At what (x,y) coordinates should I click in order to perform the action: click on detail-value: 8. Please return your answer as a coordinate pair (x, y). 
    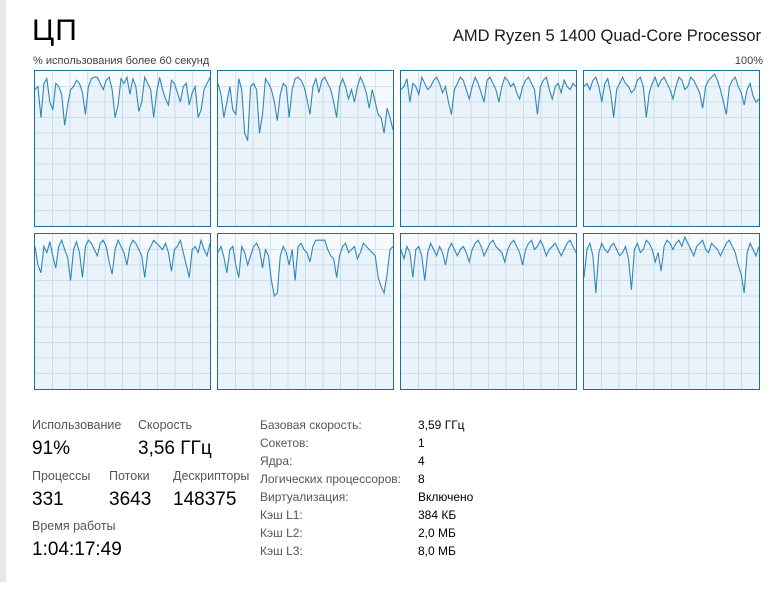
    Looking at the image, I should click on (421, 479).